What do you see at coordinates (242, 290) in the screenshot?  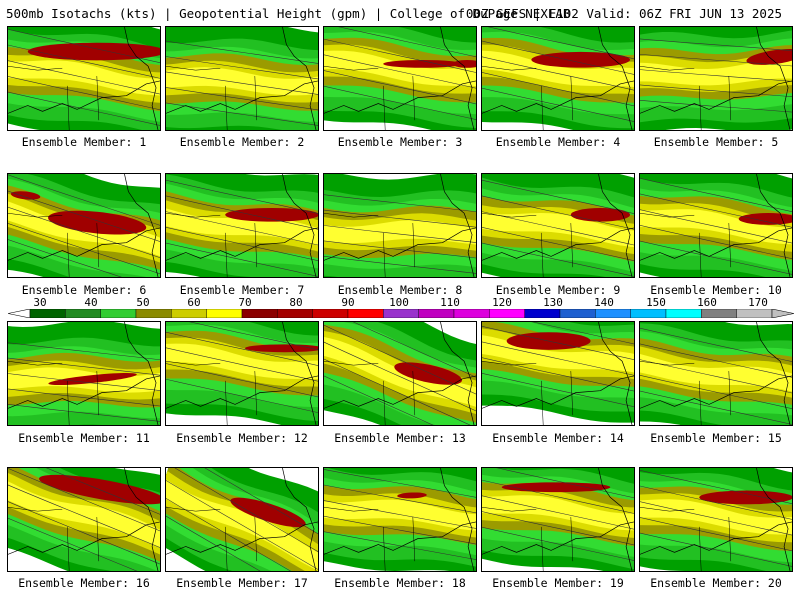 I see `ensemble-member-label: Ensemble Member: 7` at bounding box center [242, 290].